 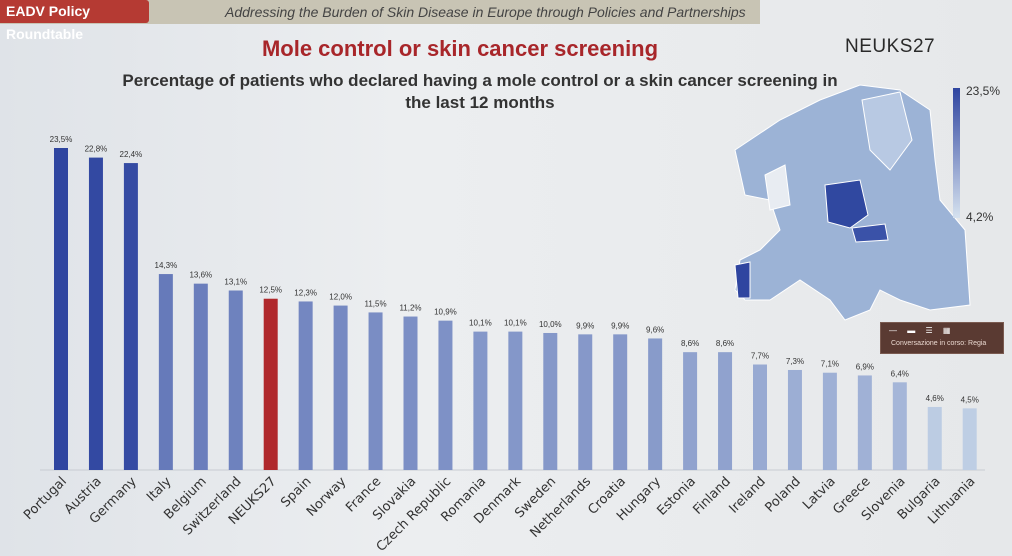 What do you see at coordinates (327, 497) in the screenshot?
I see `tick-label: Norway` at bounding box center [327, 497].